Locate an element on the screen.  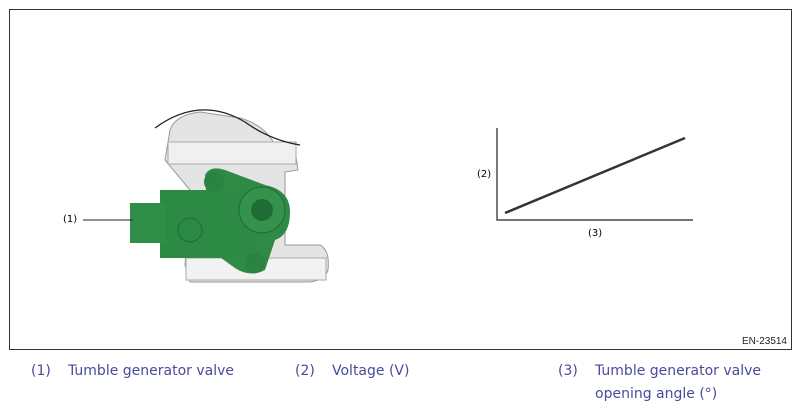
callout-1-label: (1) is located at coordinates (70, 219).